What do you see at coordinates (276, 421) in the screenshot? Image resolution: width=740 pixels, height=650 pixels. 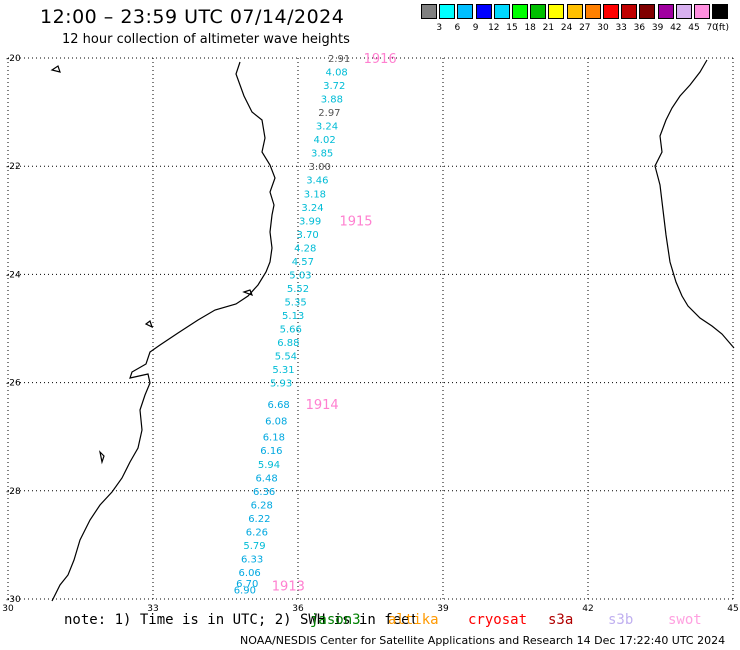 I see `wave-height-value: 6.08` at bounding box center [276, 421].